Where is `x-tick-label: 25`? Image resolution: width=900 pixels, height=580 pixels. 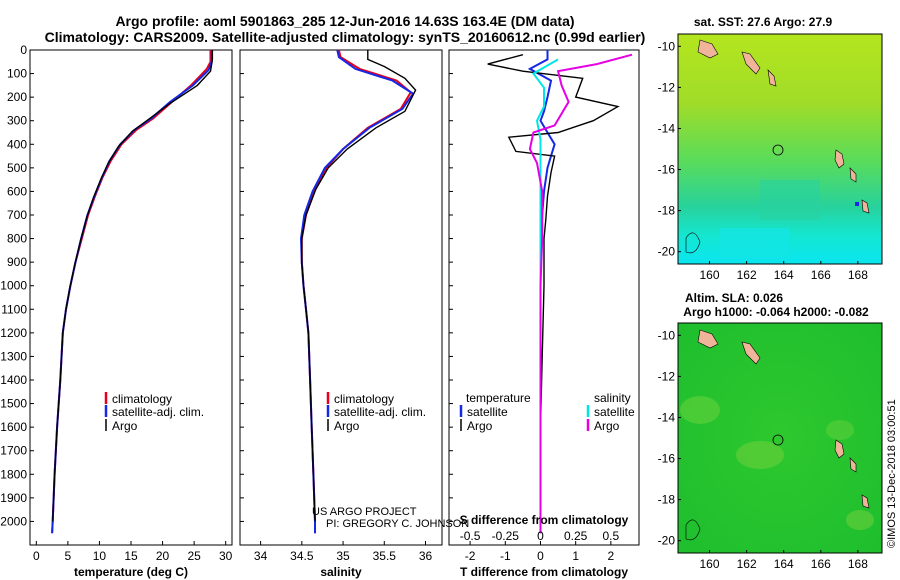 x-tick-label: 25 is located at coordinates (194, 556).